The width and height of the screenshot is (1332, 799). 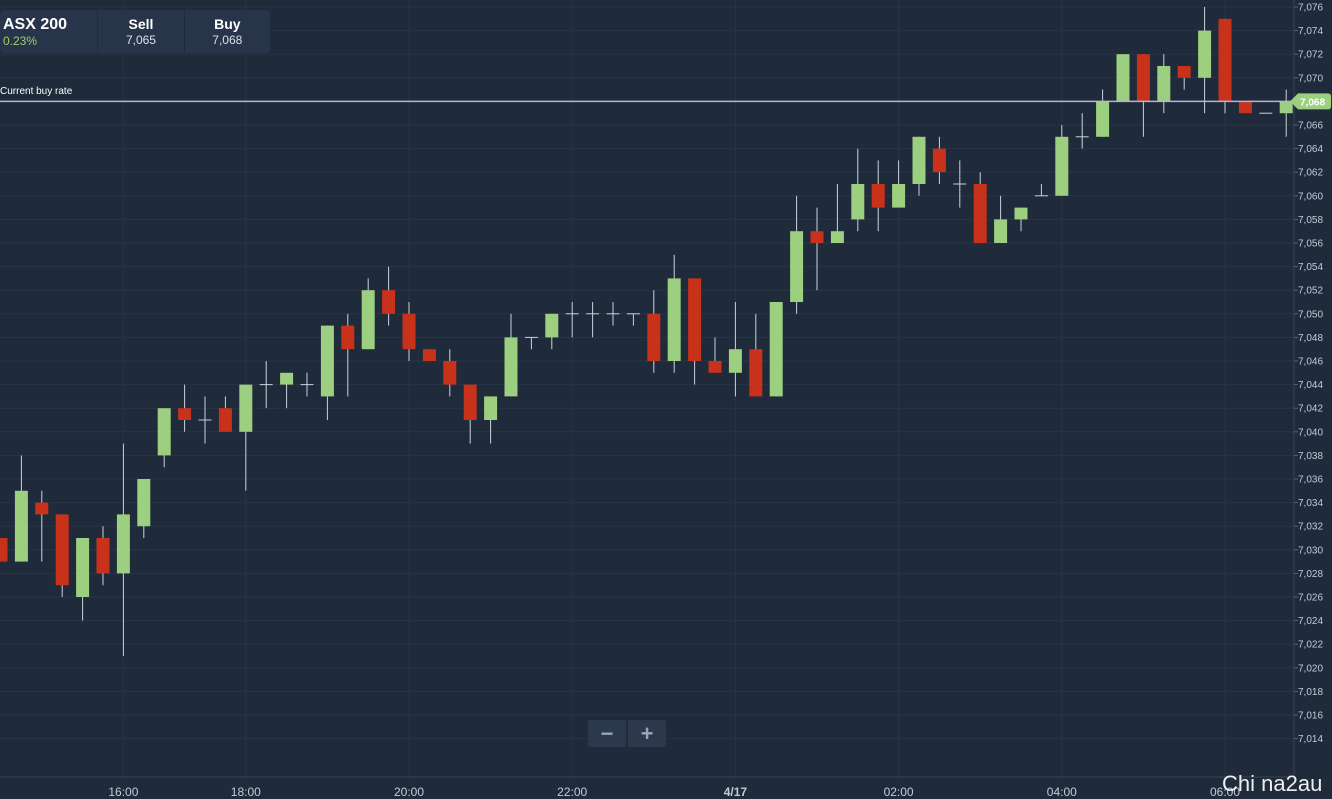 I want to click on x-tick-label: 20:00, so click(x=409, y=792).